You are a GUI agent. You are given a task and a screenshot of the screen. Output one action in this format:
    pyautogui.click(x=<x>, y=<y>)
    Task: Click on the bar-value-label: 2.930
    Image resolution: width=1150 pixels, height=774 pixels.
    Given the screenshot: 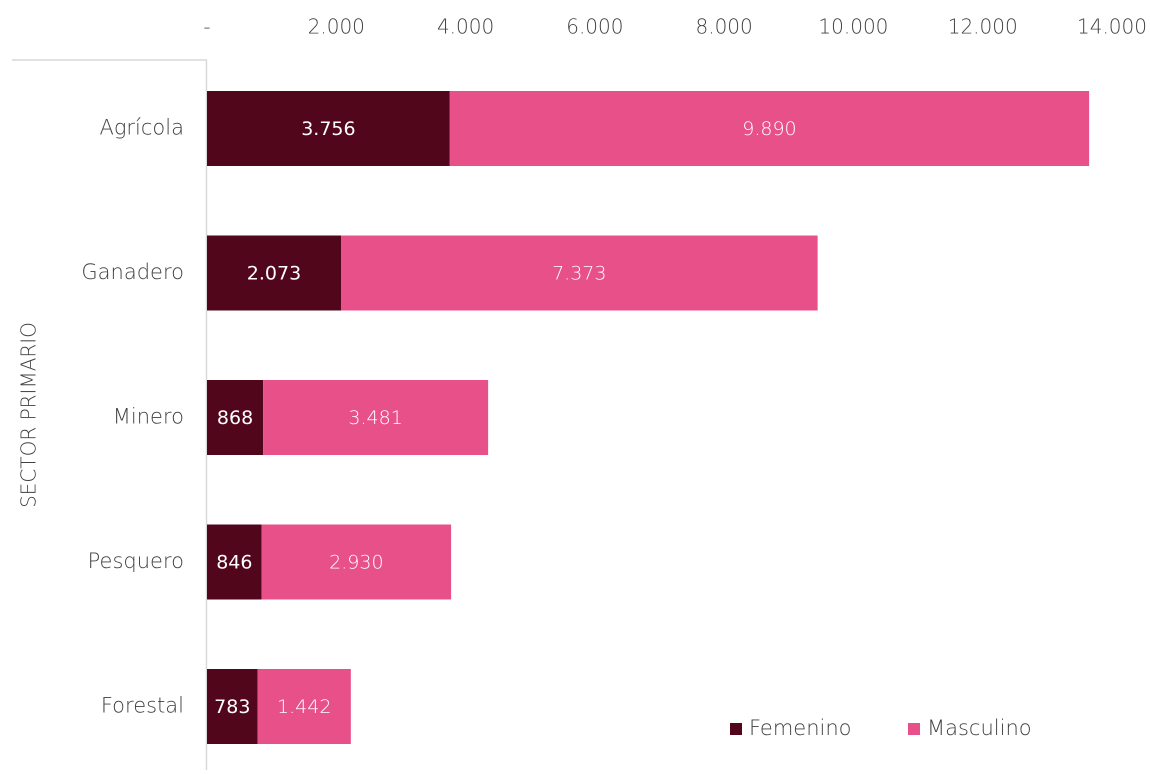 What is the action you would take?
    pyautogui.click(x=356, y=563)
    